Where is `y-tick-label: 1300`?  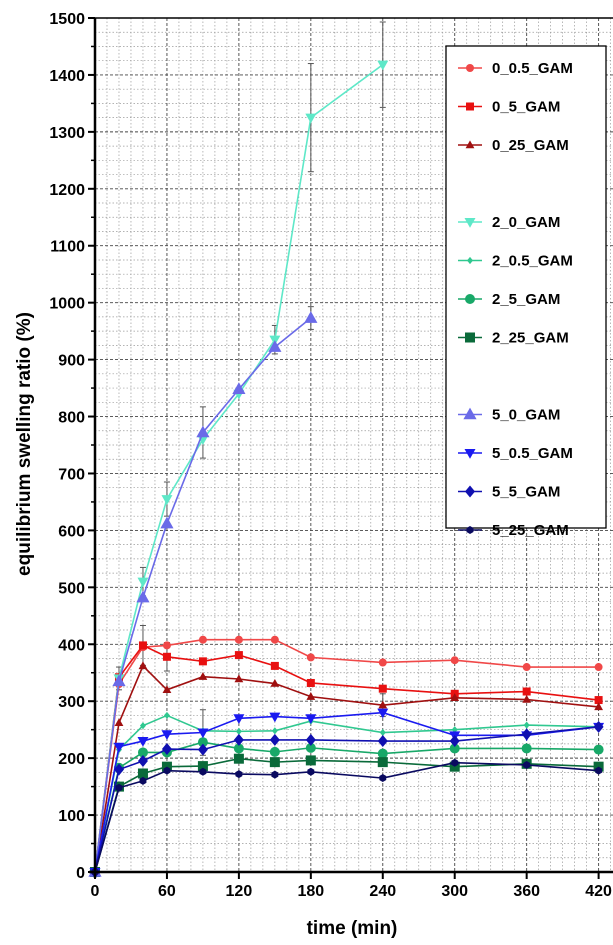 y-tick-label: 1300 is located at coordinates (67, 133).